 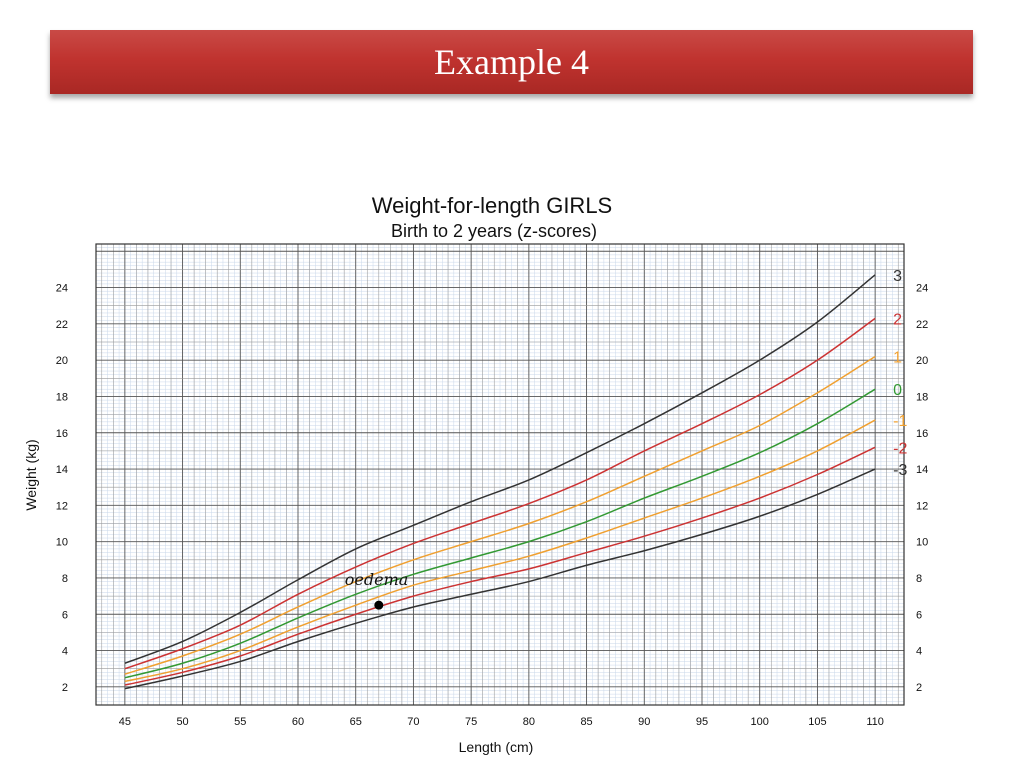 What do you see at coordinates (31, 474) in the screenshot?
I see `y-axis-label: Weight (kg)` at bounding box center [31, 474].